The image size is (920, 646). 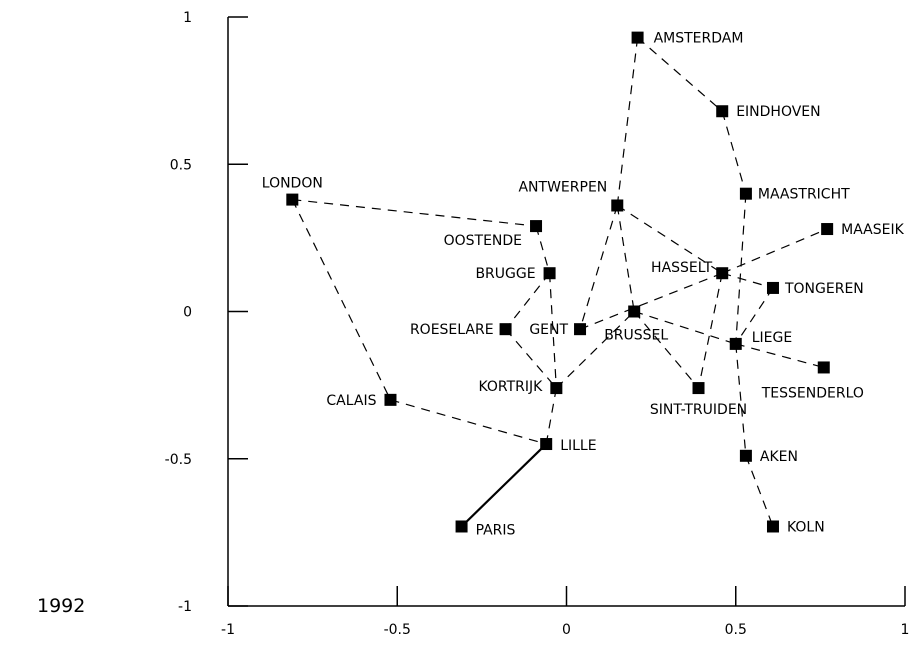 What do you see at coordinates (772, 338) in the screenshot?
I see `city-label: LIEGE` at bounding box center [772, 338].